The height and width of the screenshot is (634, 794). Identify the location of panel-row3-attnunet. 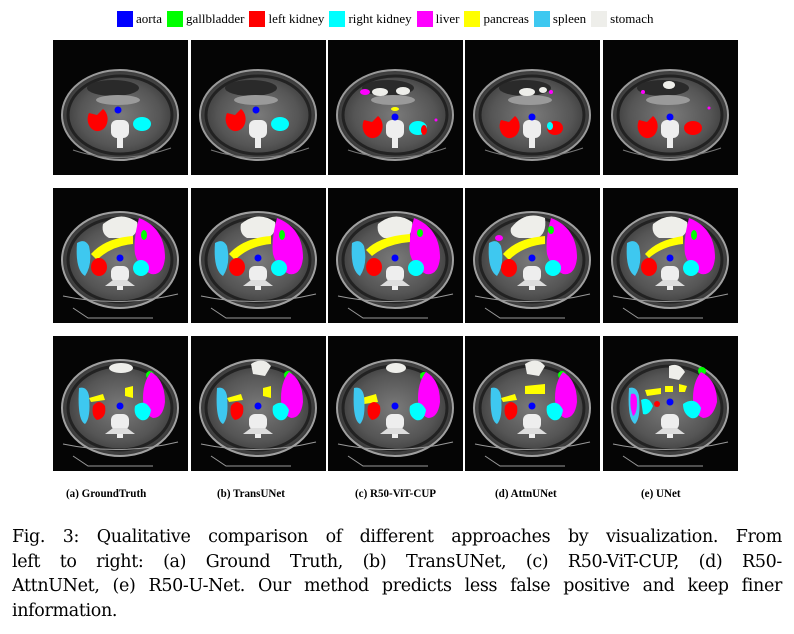
(532, 403).